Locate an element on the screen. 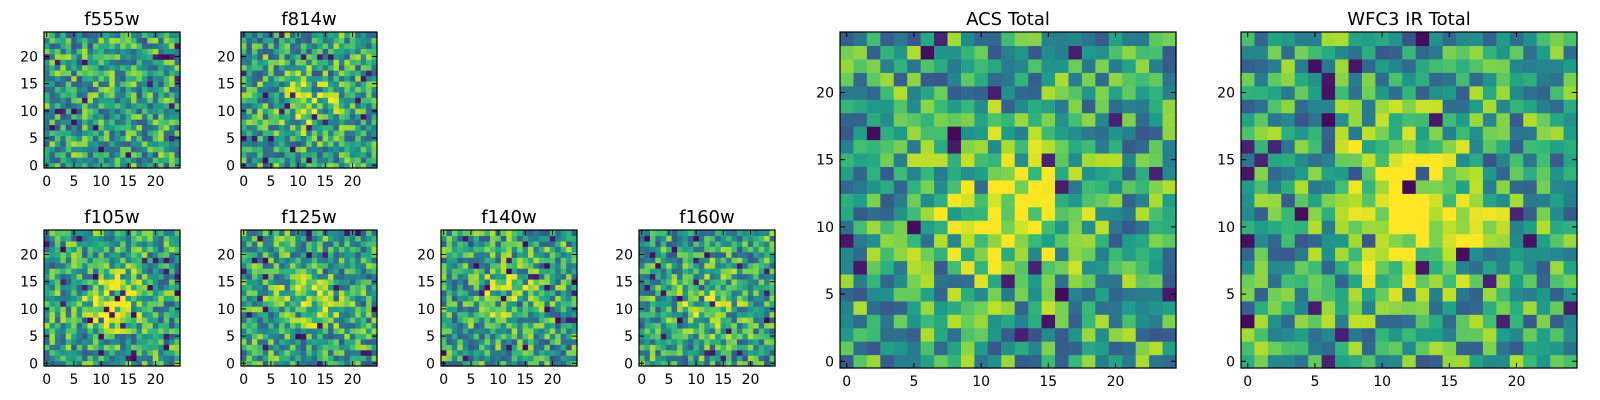 Image resolution: width=1600 pixels, height=400 pixels. y-tick-label: 5 is located at coordinates (33, 337).